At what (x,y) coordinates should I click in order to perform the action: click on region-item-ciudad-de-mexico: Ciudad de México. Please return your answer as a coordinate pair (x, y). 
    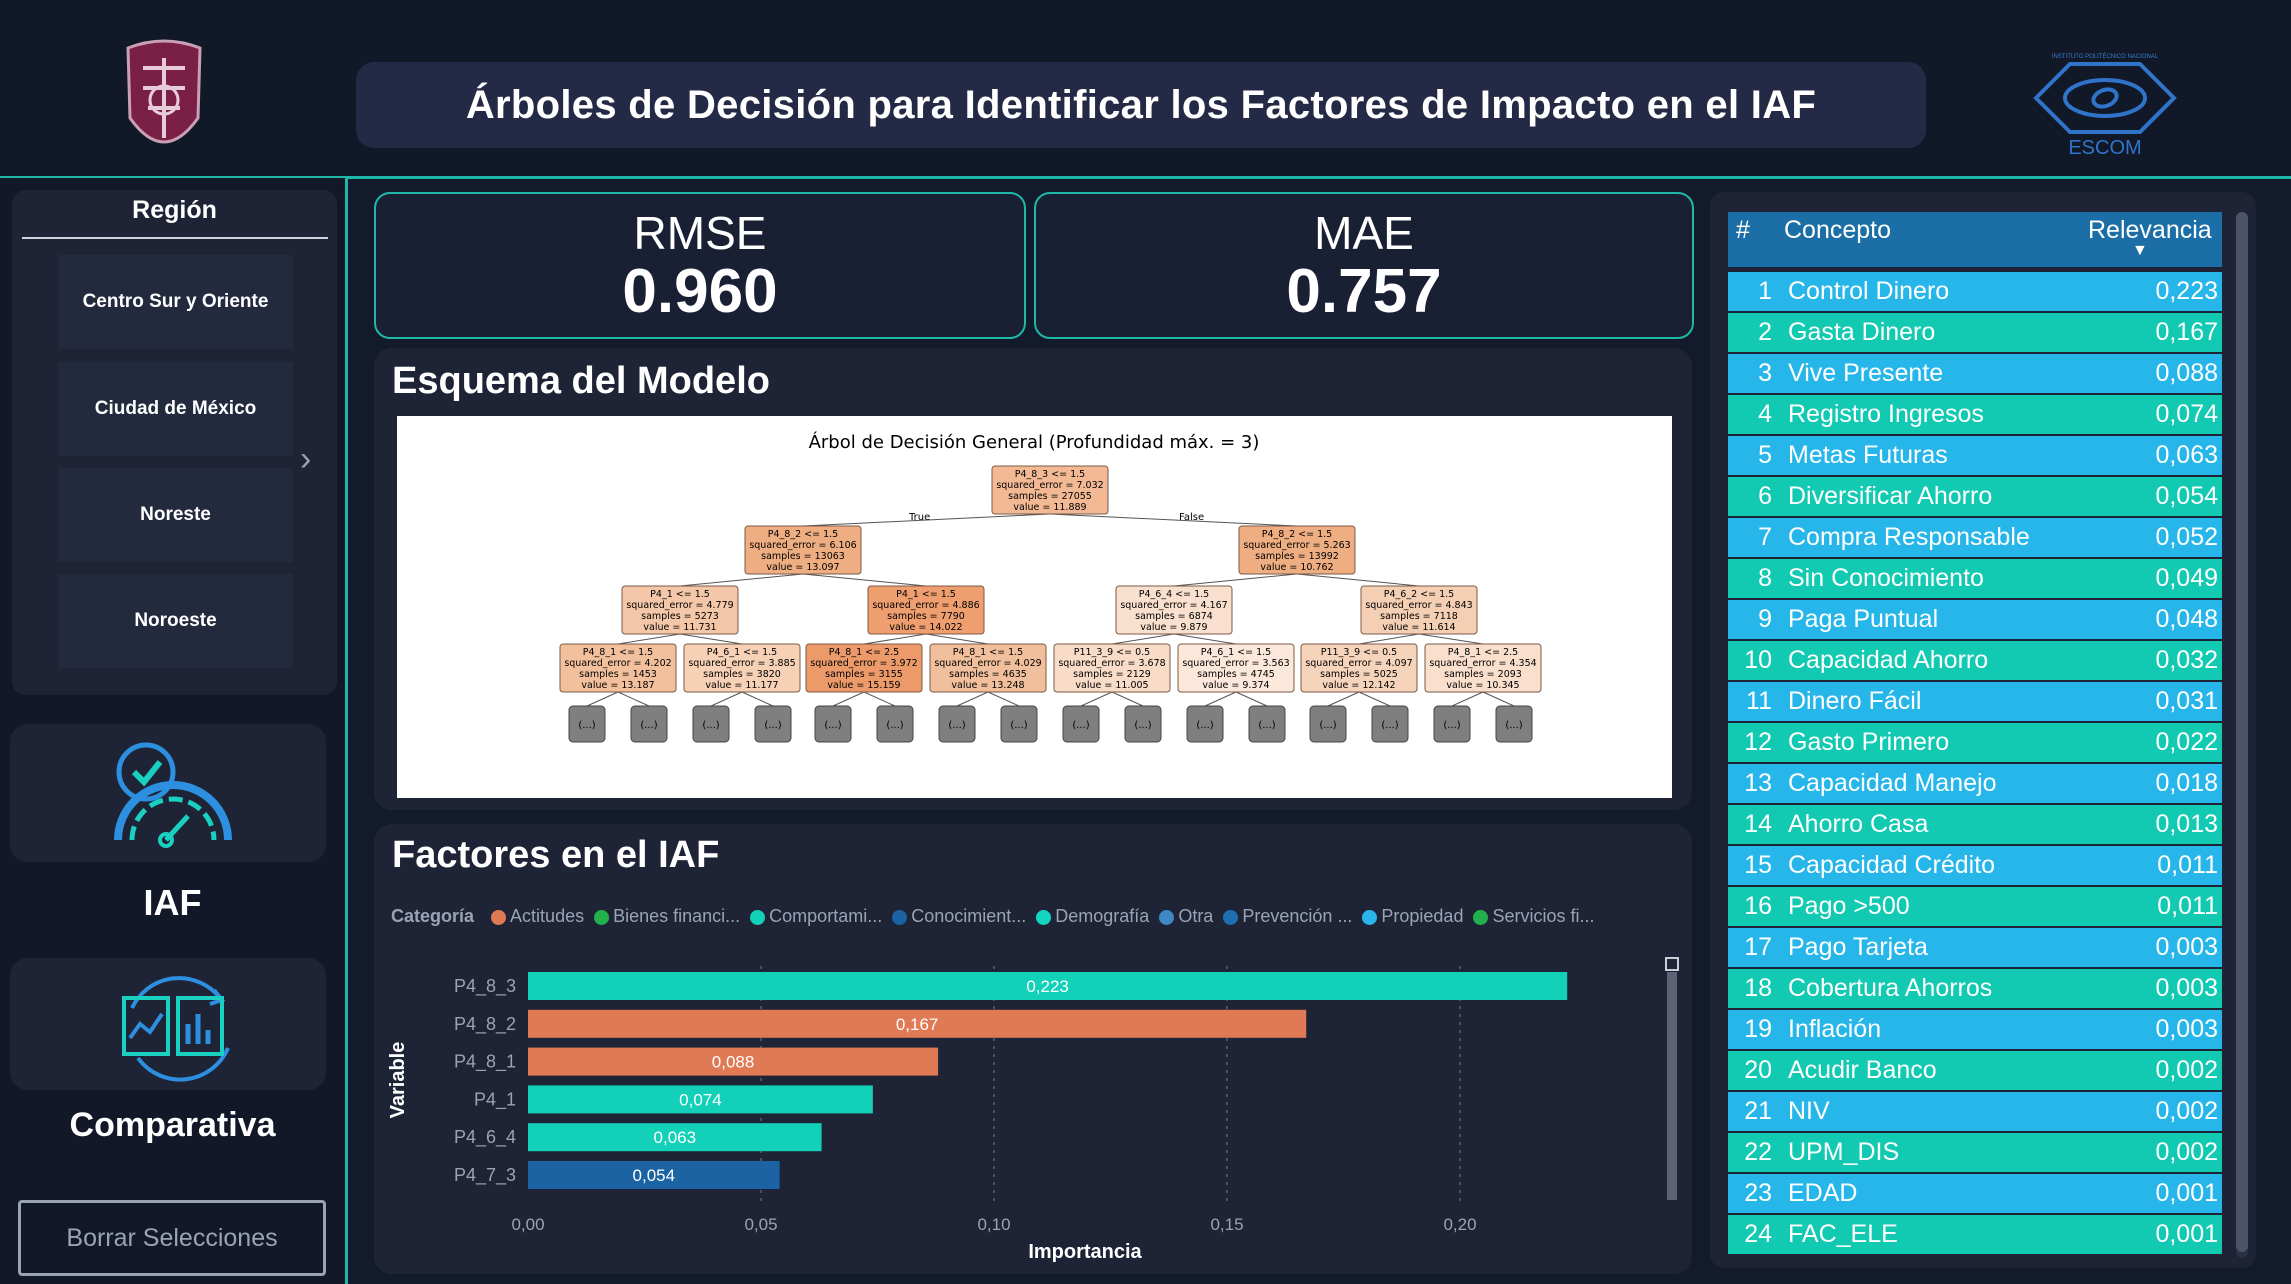
    Looking at the image, I should click on (175, 409).